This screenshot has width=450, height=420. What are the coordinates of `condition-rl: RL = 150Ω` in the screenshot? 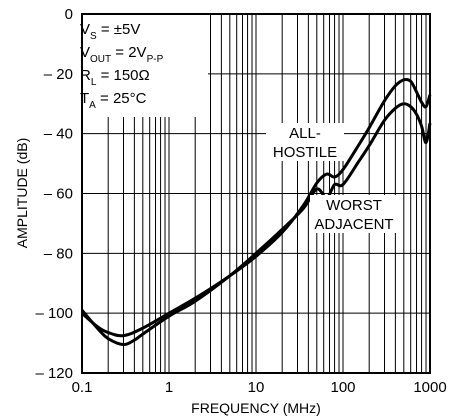 It's located at (115, 77).